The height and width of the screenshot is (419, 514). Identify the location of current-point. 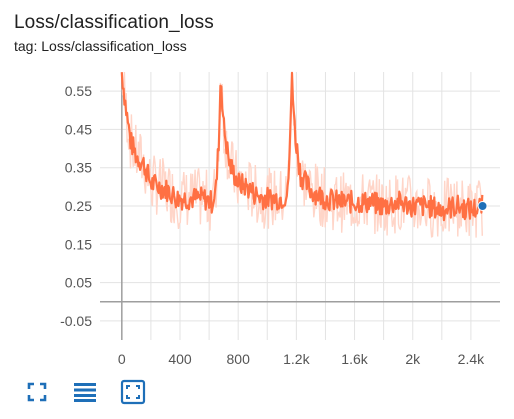
(482, 206).